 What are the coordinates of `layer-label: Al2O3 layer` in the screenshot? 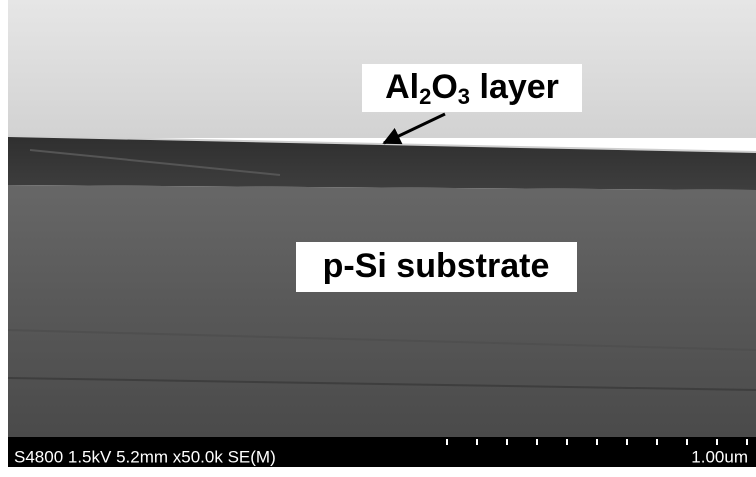 It's located at (472, 88).